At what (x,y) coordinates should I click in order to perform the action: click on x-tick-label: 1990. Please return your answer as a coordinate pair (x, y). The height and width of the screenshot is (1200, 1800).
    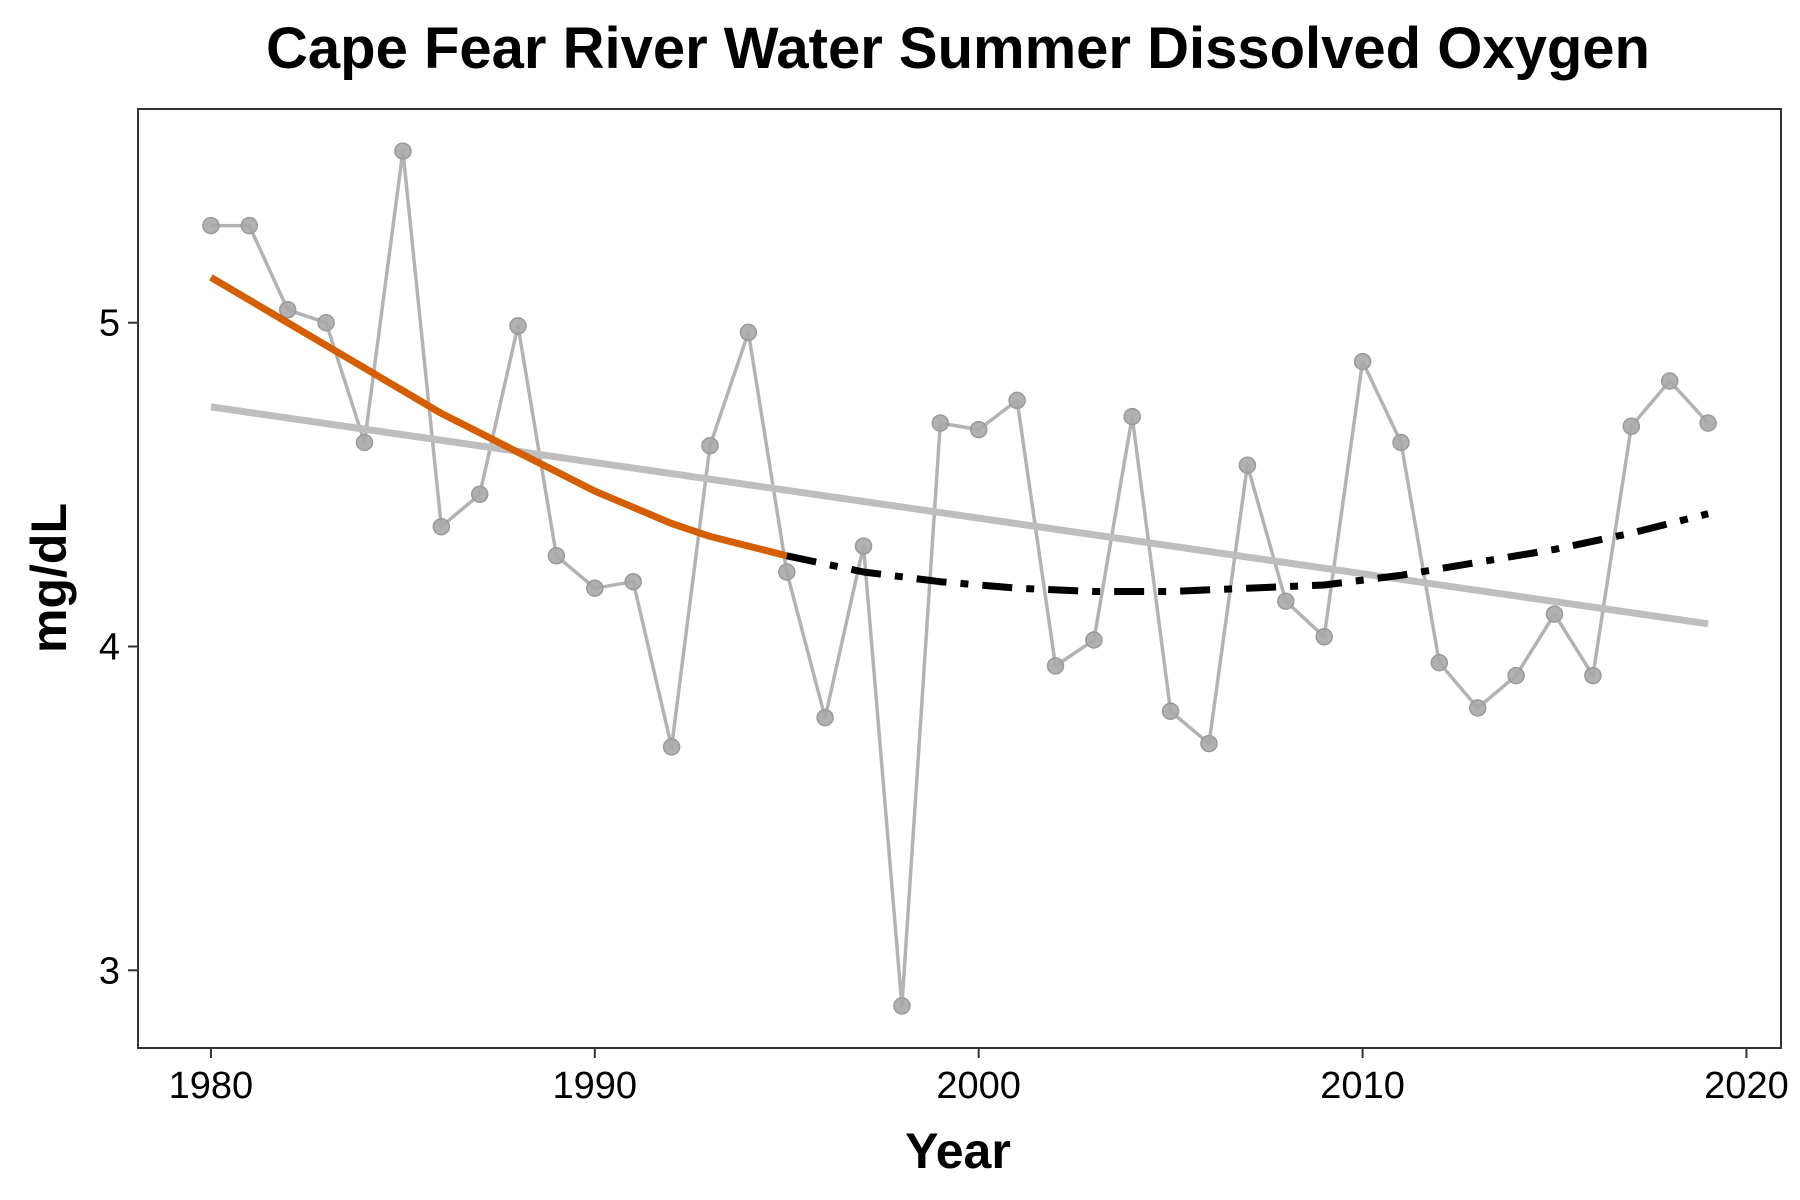
    Looking at the image, I should click on (595, 1086).